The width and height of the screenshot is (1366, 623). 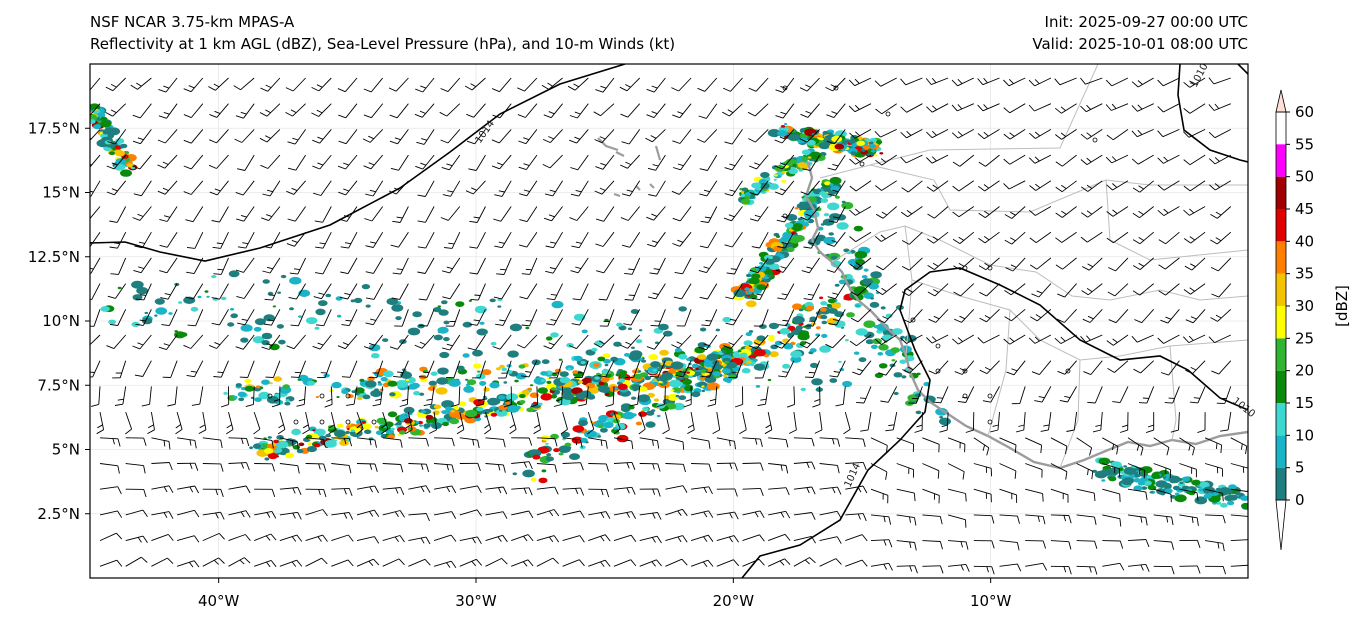 I want to click on colorbar-segment, so click(x=1281, y=483).